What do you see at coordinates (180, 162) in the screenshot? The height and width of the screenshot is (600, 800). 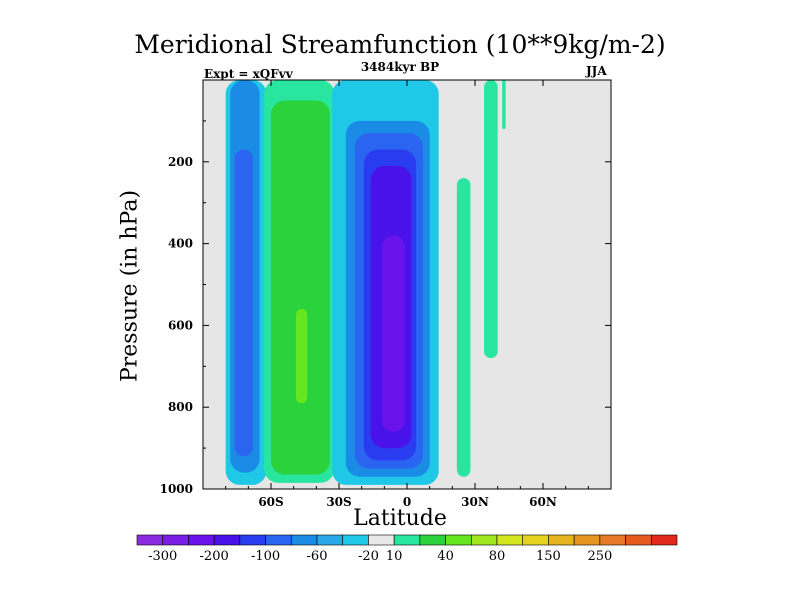 I see `y-tick-label: 200` at bounding box center [180, 162].